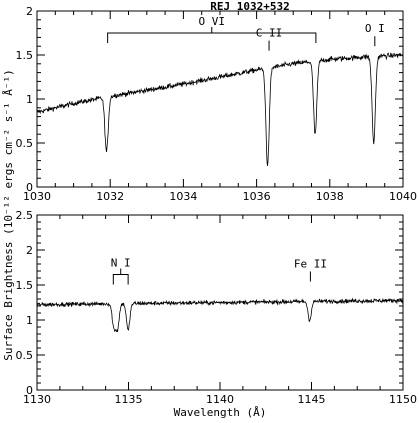  Describe the element at coordinates (25, 215) in the screenshot. I see `bottom-y-tick-label: 2.5` at that location.